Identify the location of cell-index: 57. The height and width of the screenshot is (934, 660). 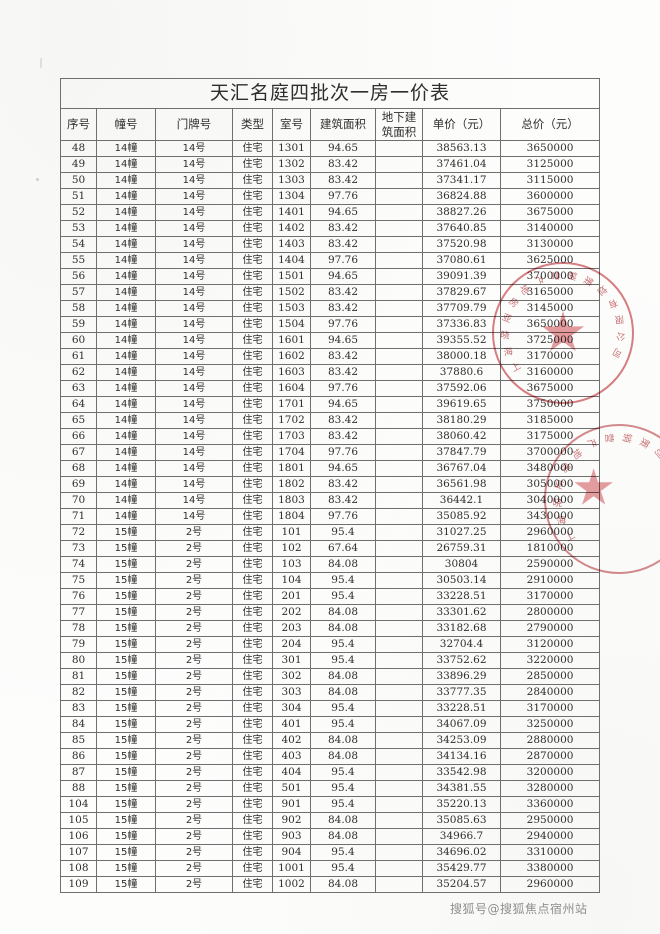
(78, 292).